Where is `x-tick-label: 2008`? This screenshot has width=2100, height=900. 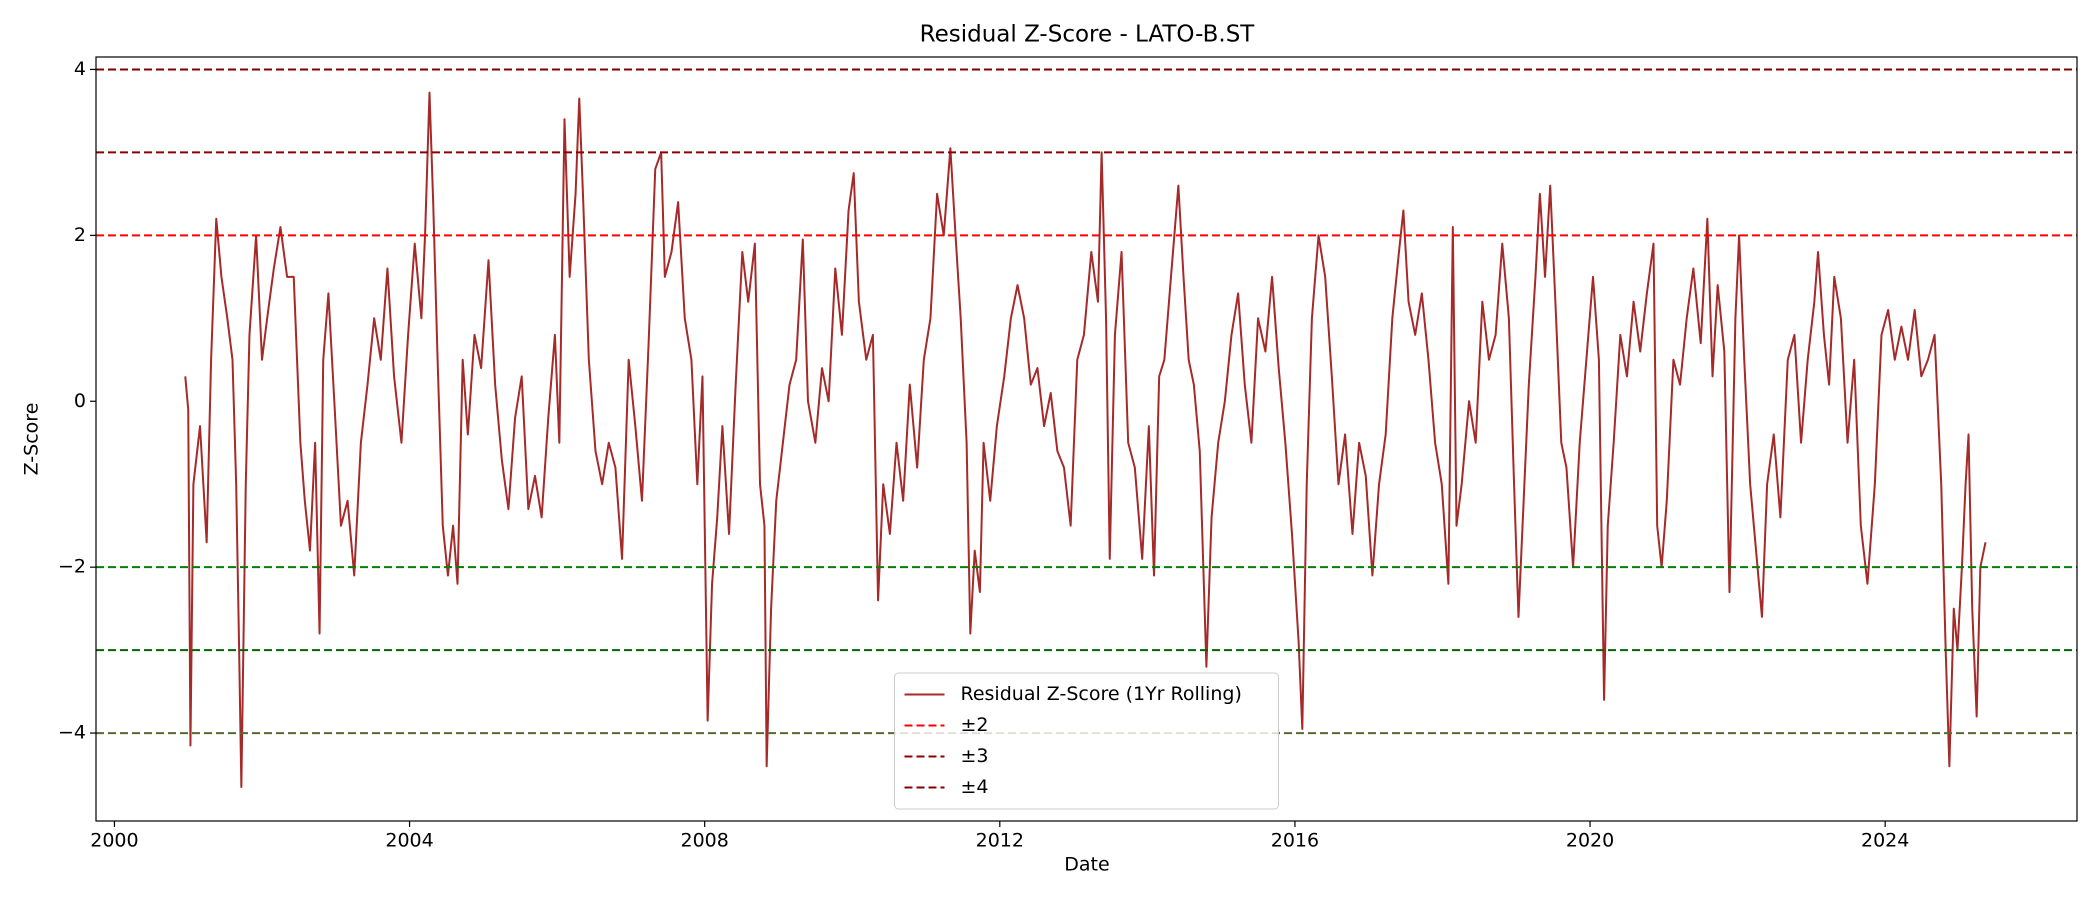 x-tick-label: 2008 is located at coordinates (705, 841).